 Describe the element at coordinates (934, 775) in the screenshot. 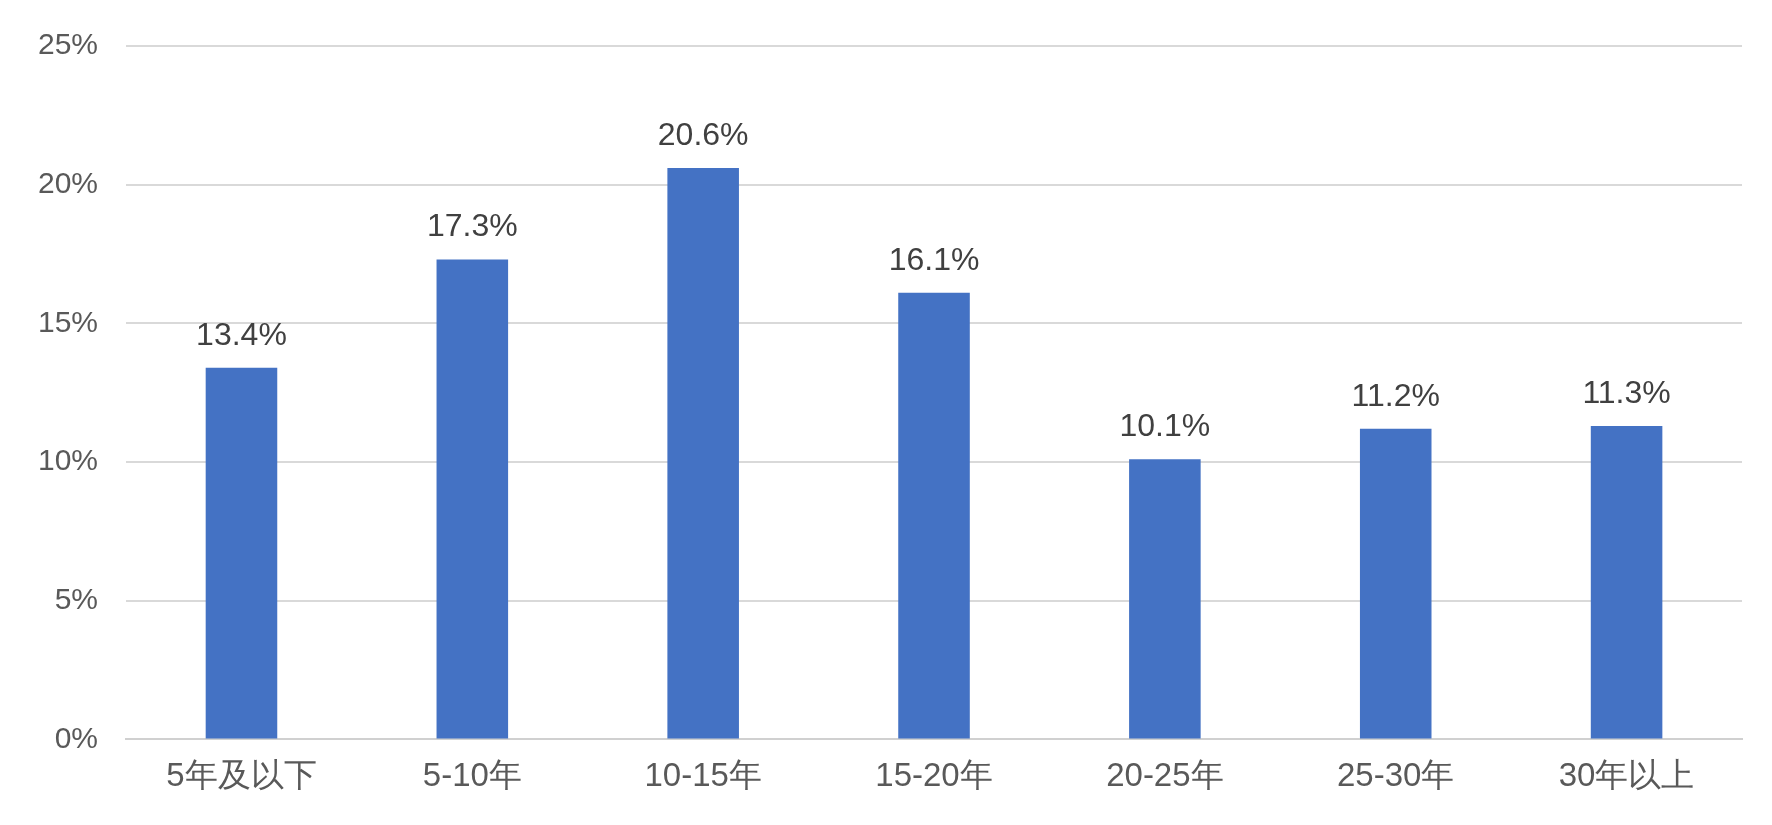

I see `x-tick-label: 15-20年` at that location.